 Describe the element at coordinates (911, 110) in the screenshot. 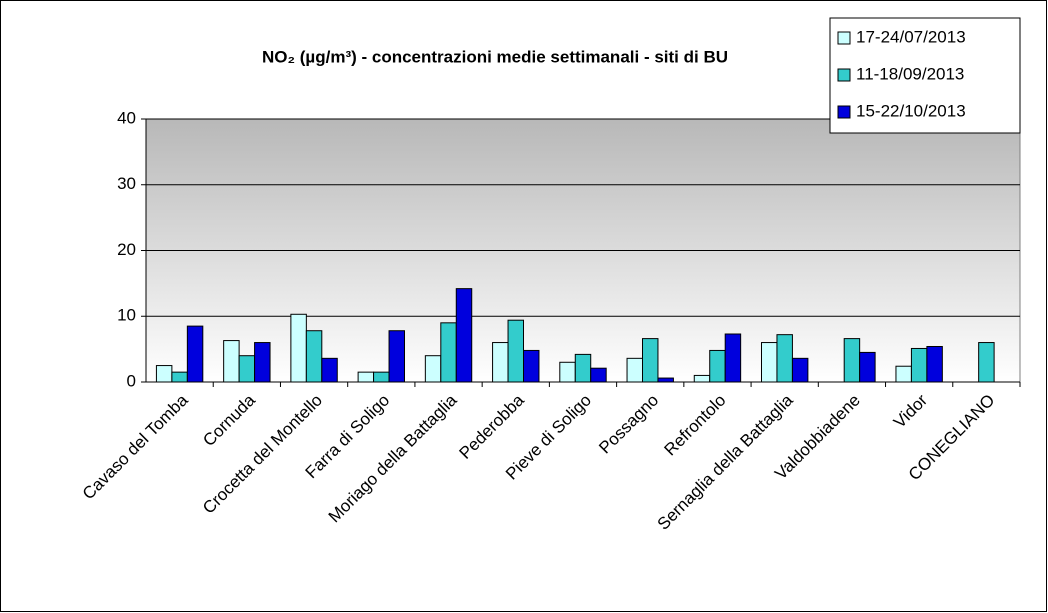

I see `legend-label: 15-22/10/2013` at that location.